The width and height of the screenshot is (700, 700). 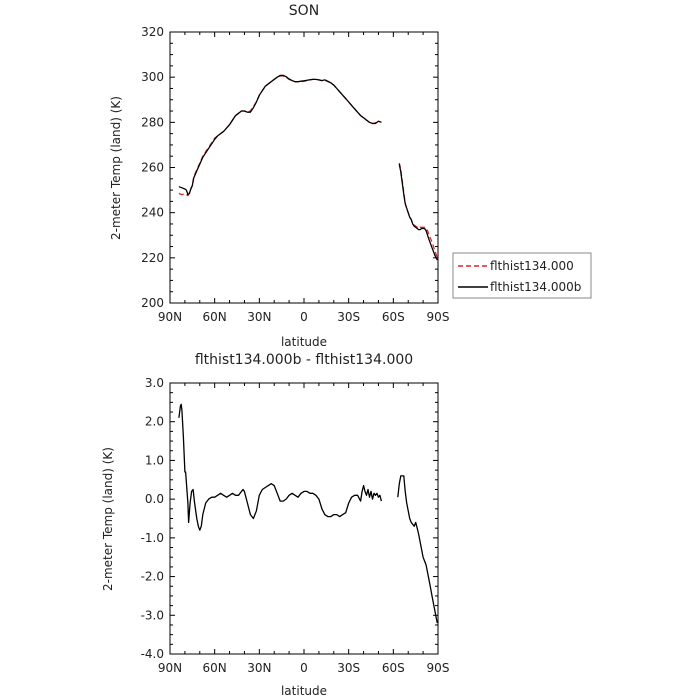 I want to click on top-series-group, so click(x=308, y=167).